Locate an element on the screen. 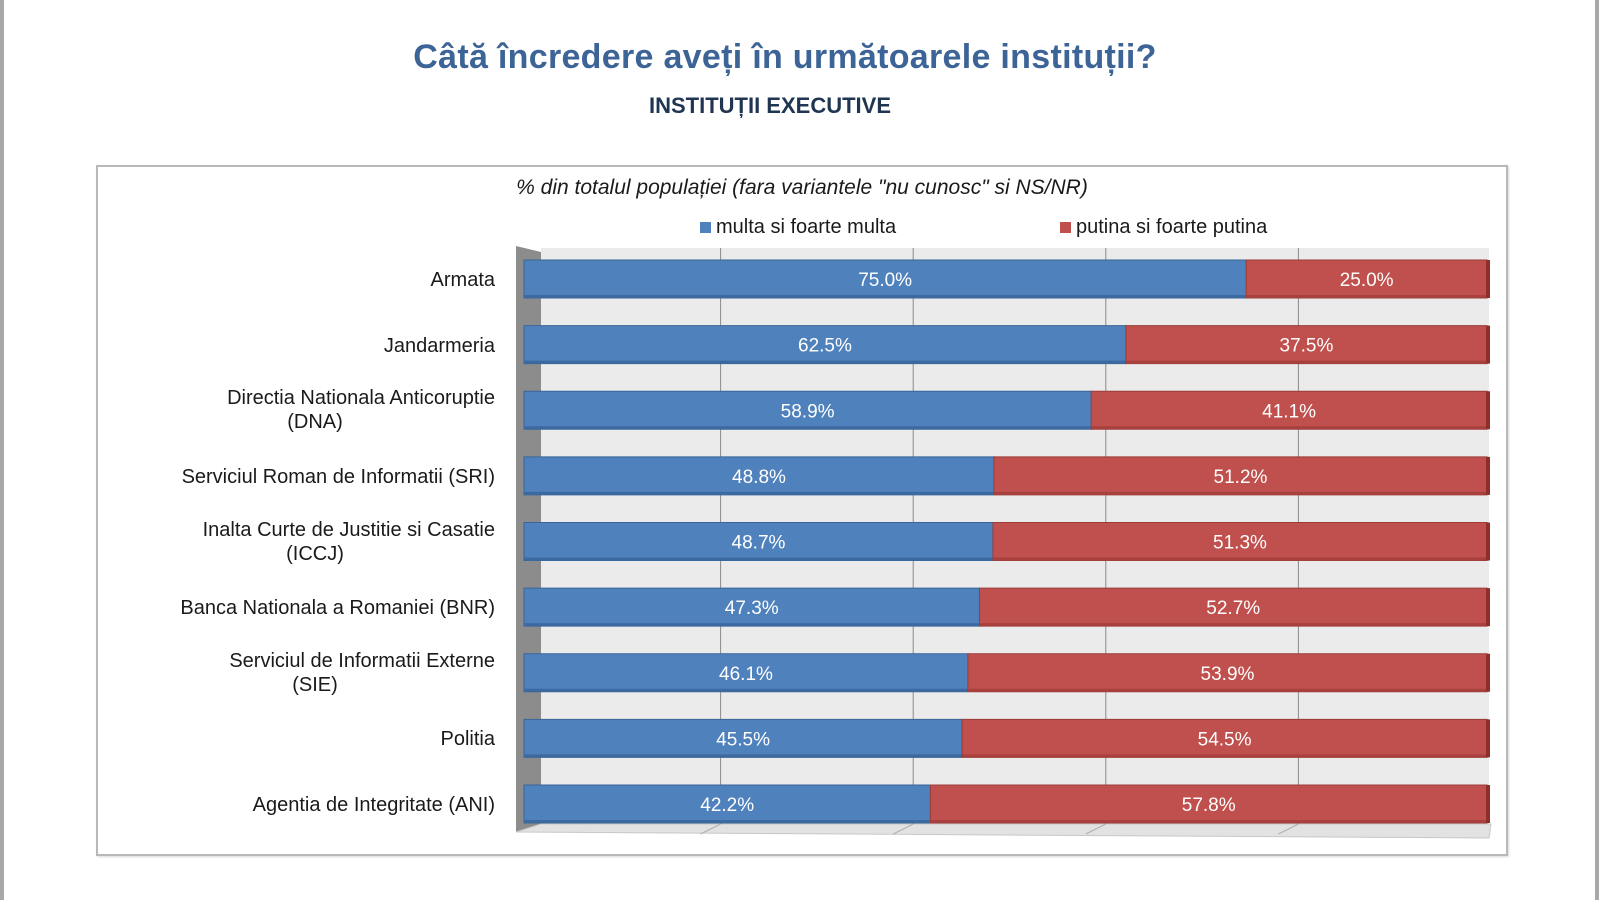 The width and height of the screenshot is (1600, 900). plot-floor is located at coordinates (1003, 831).